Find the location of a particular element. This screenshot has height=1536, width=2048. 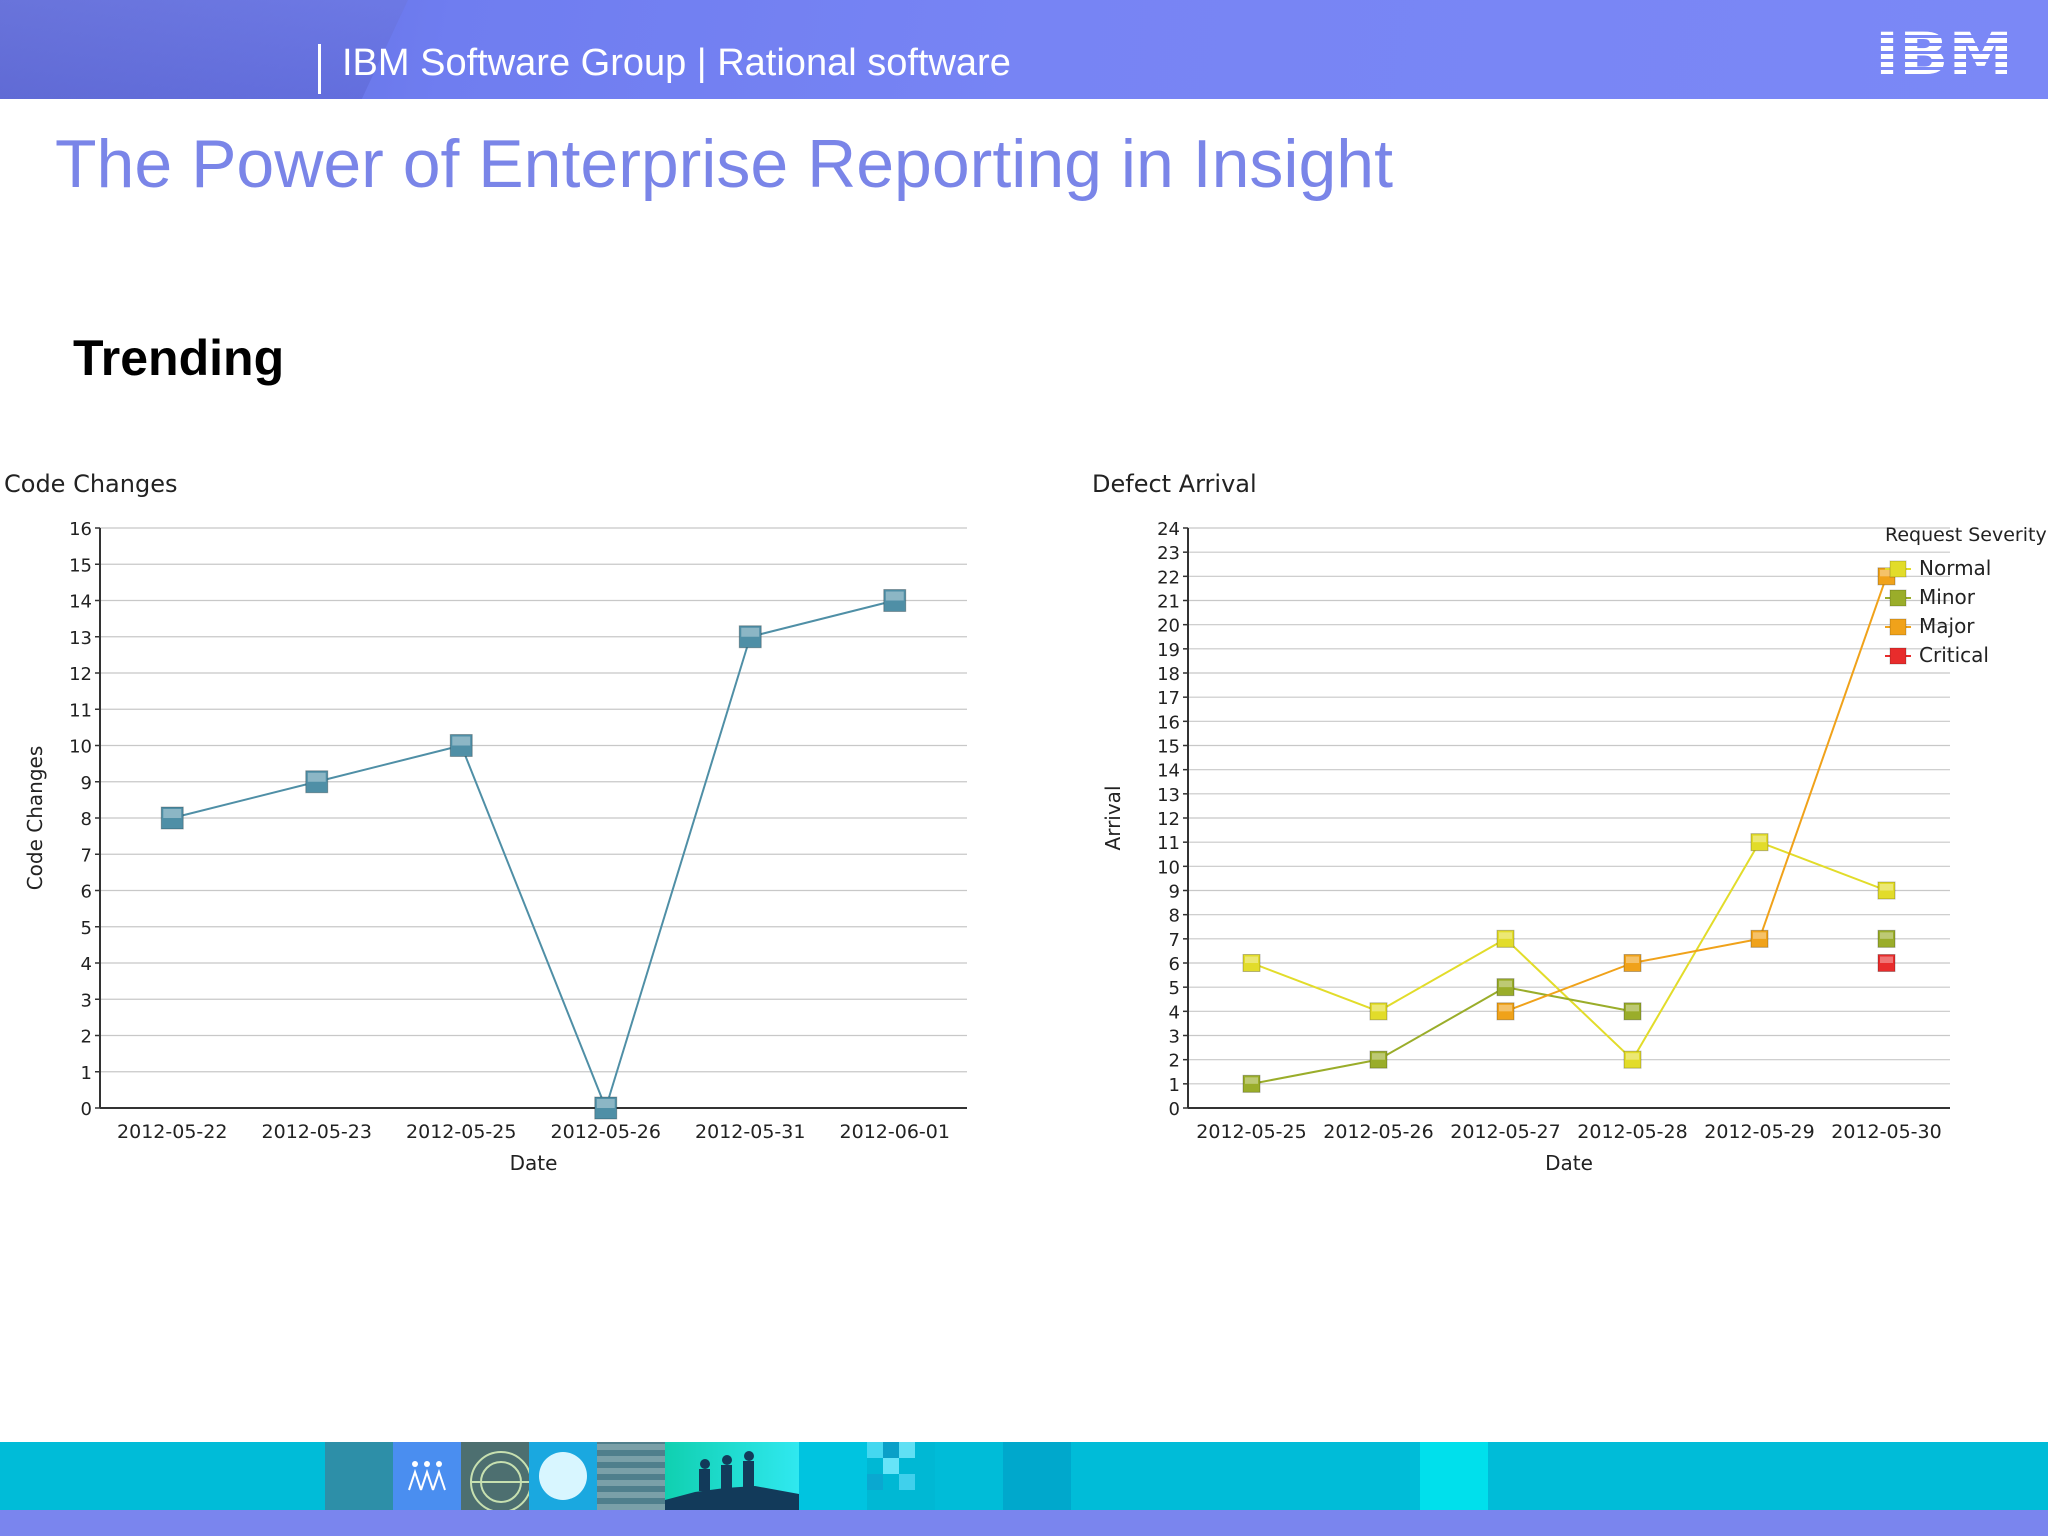

y-tick-label: 0 is located at coordinates (1174, 1109).